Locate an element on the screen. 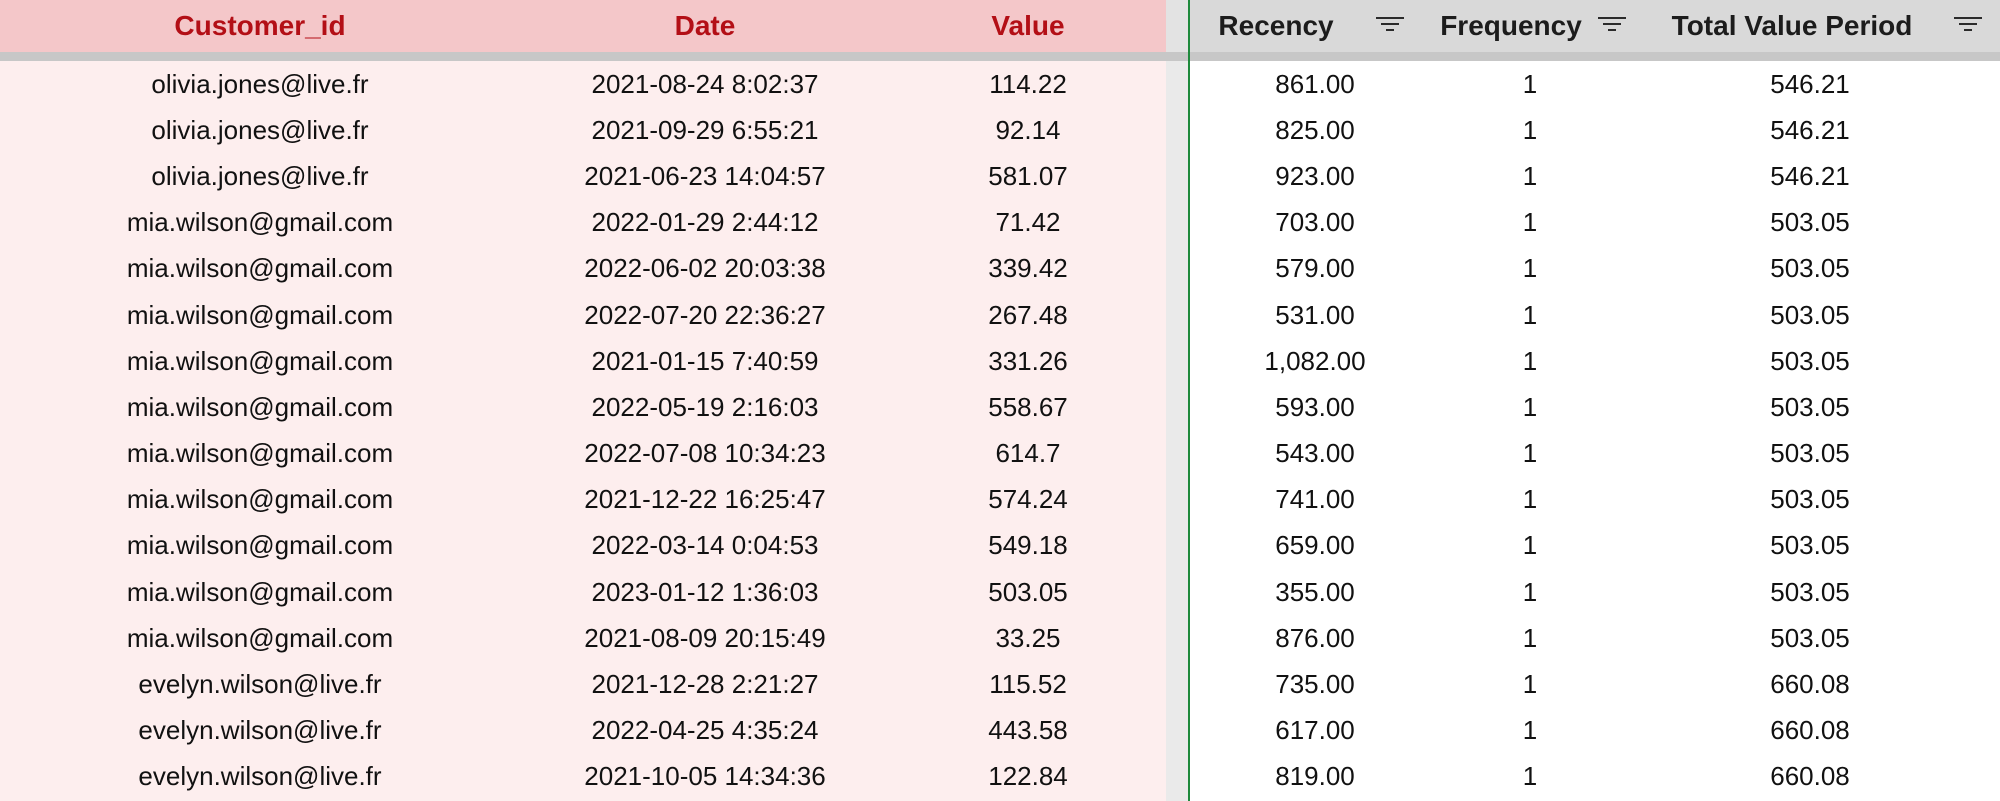 The height and width of the screenshot is (801, 2000). cell-recency: 1,082.00 is located at coordinates (1315, 360).